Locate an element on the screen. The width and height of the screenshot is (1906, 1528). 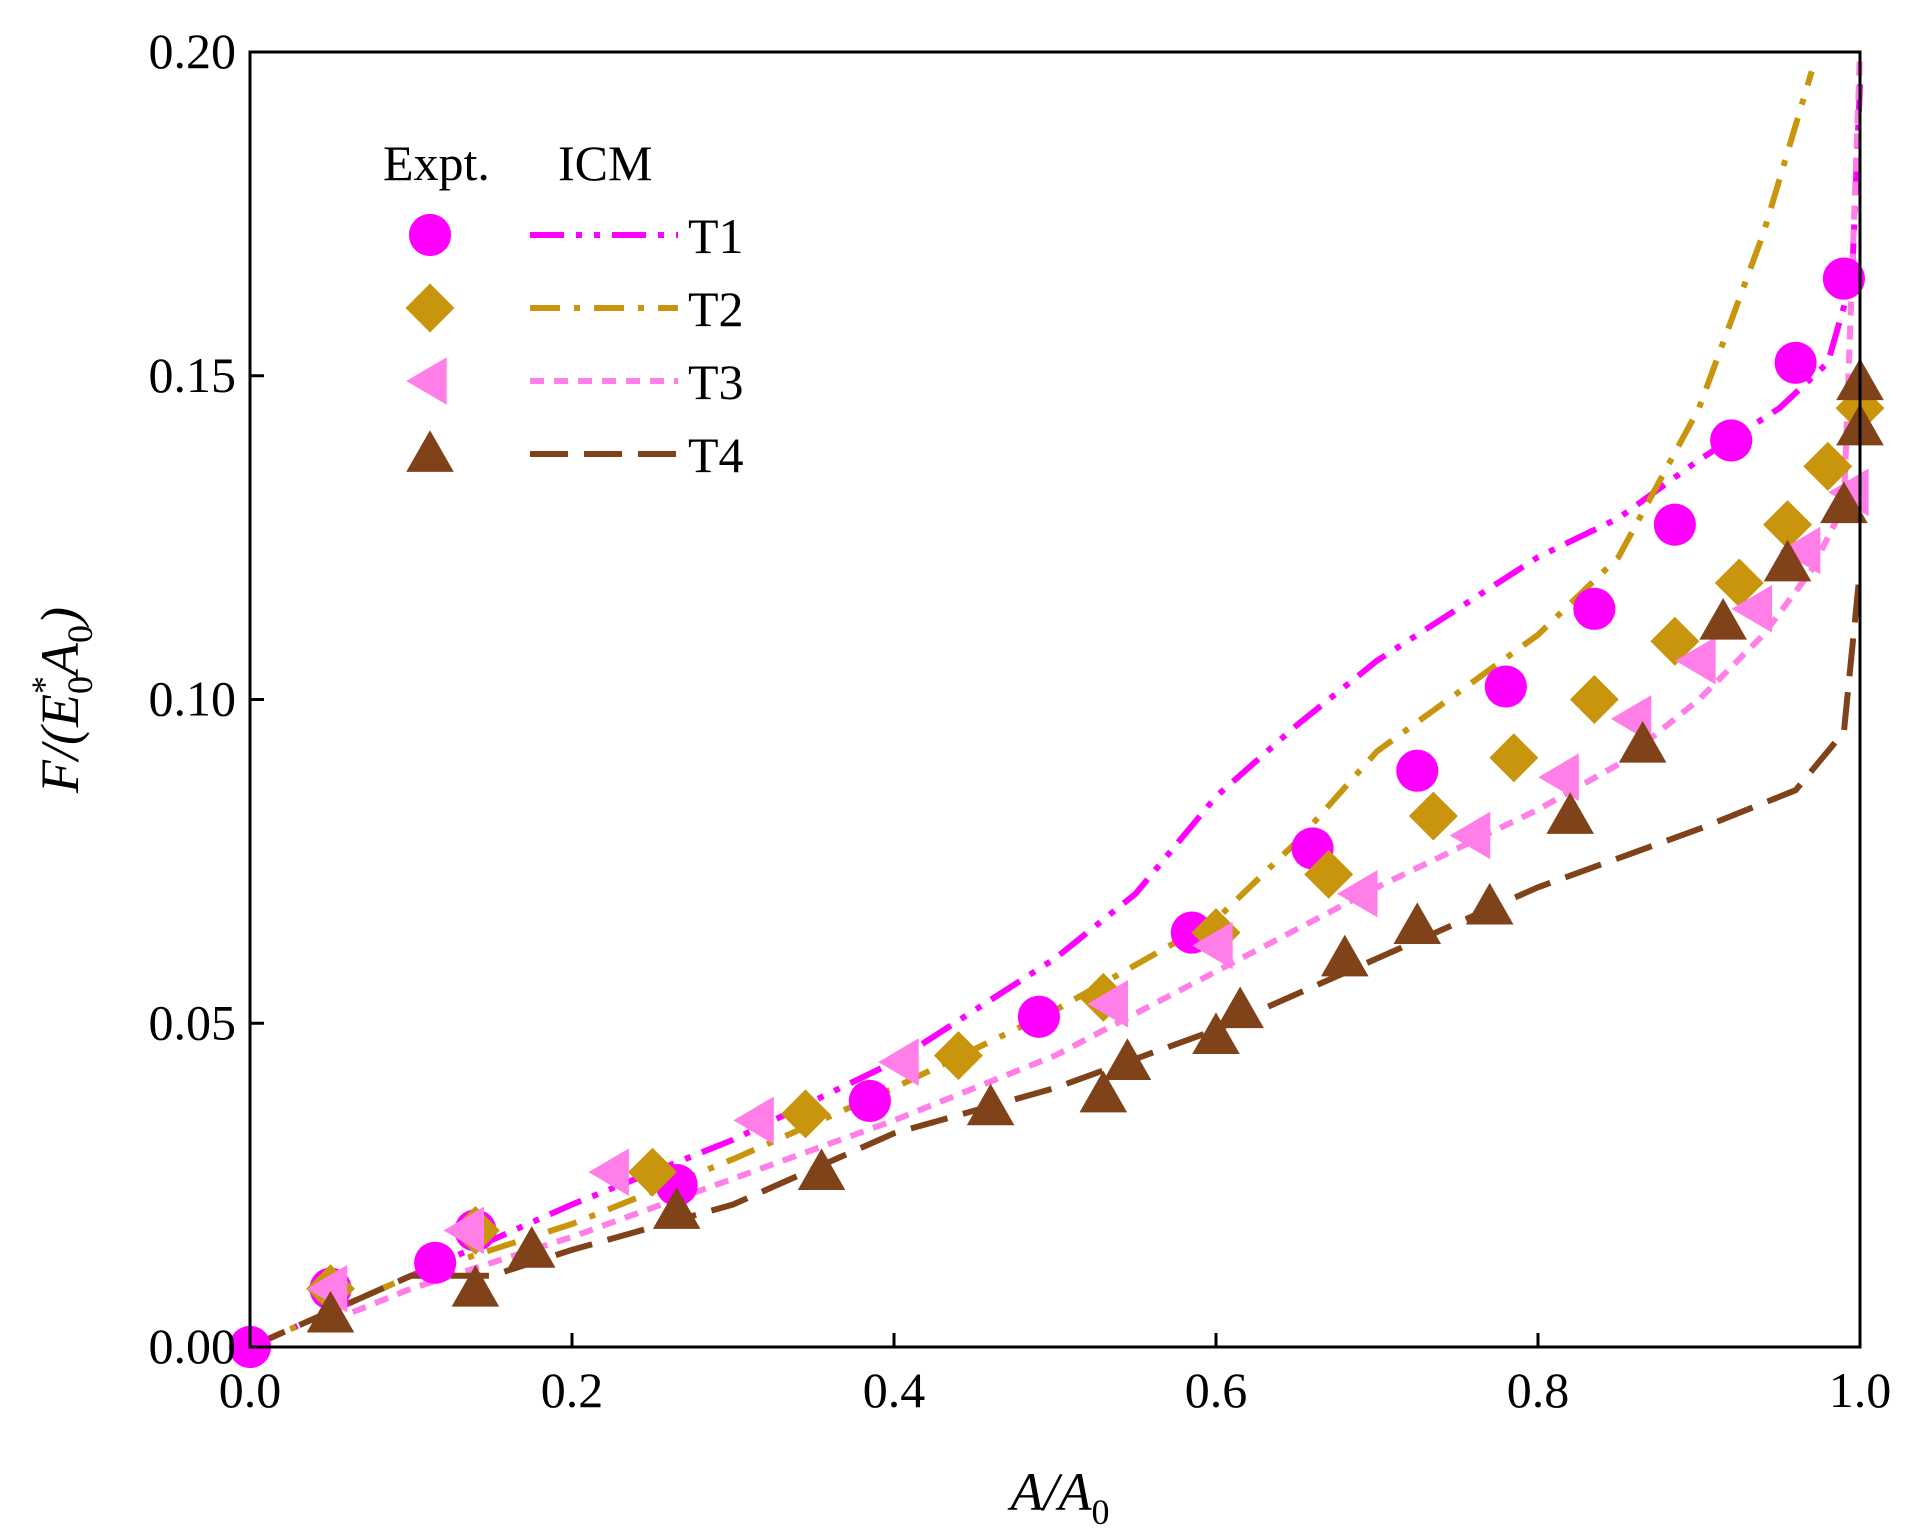
legend-label-t1: T1 is located at coordinates (716, 236).